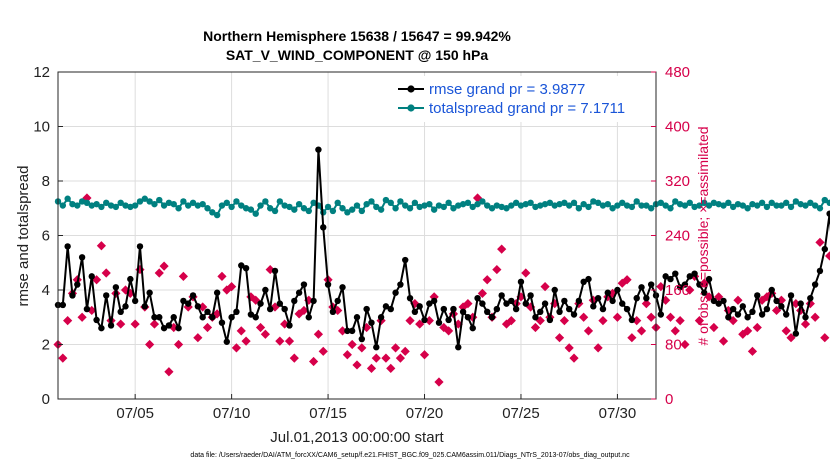 The width and height of the screenshot is (830, 470). What do you see at coordinates (46, 345) in the screenshot?
I see `y-tick-label: 2` at bounding box center [46, 345].